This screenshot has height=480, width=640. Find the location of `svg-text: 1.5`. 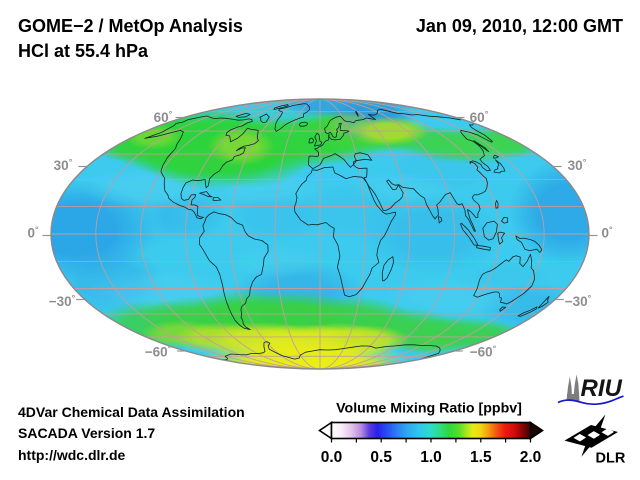

svg-text: 1.5 is located at coordinates (481, 457).